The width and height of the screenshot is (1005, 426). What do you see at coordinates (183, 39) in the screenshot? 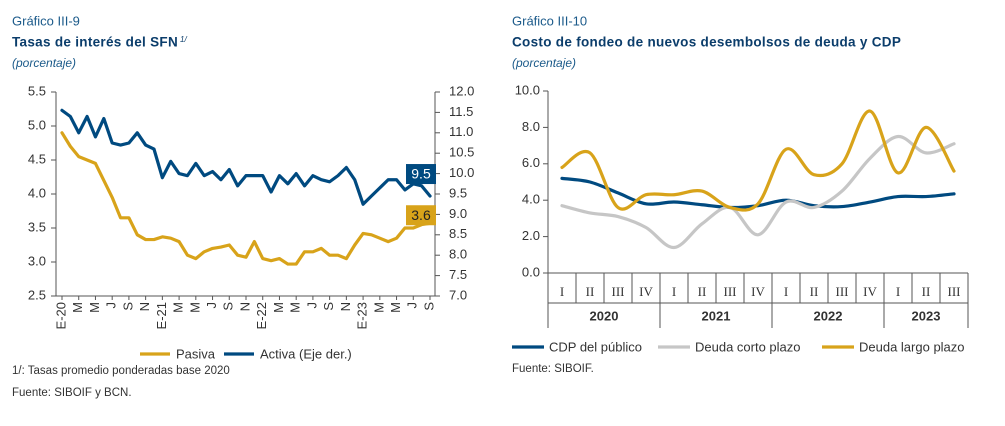
I see `title-note: 1/` at bounding box center [183, 39].